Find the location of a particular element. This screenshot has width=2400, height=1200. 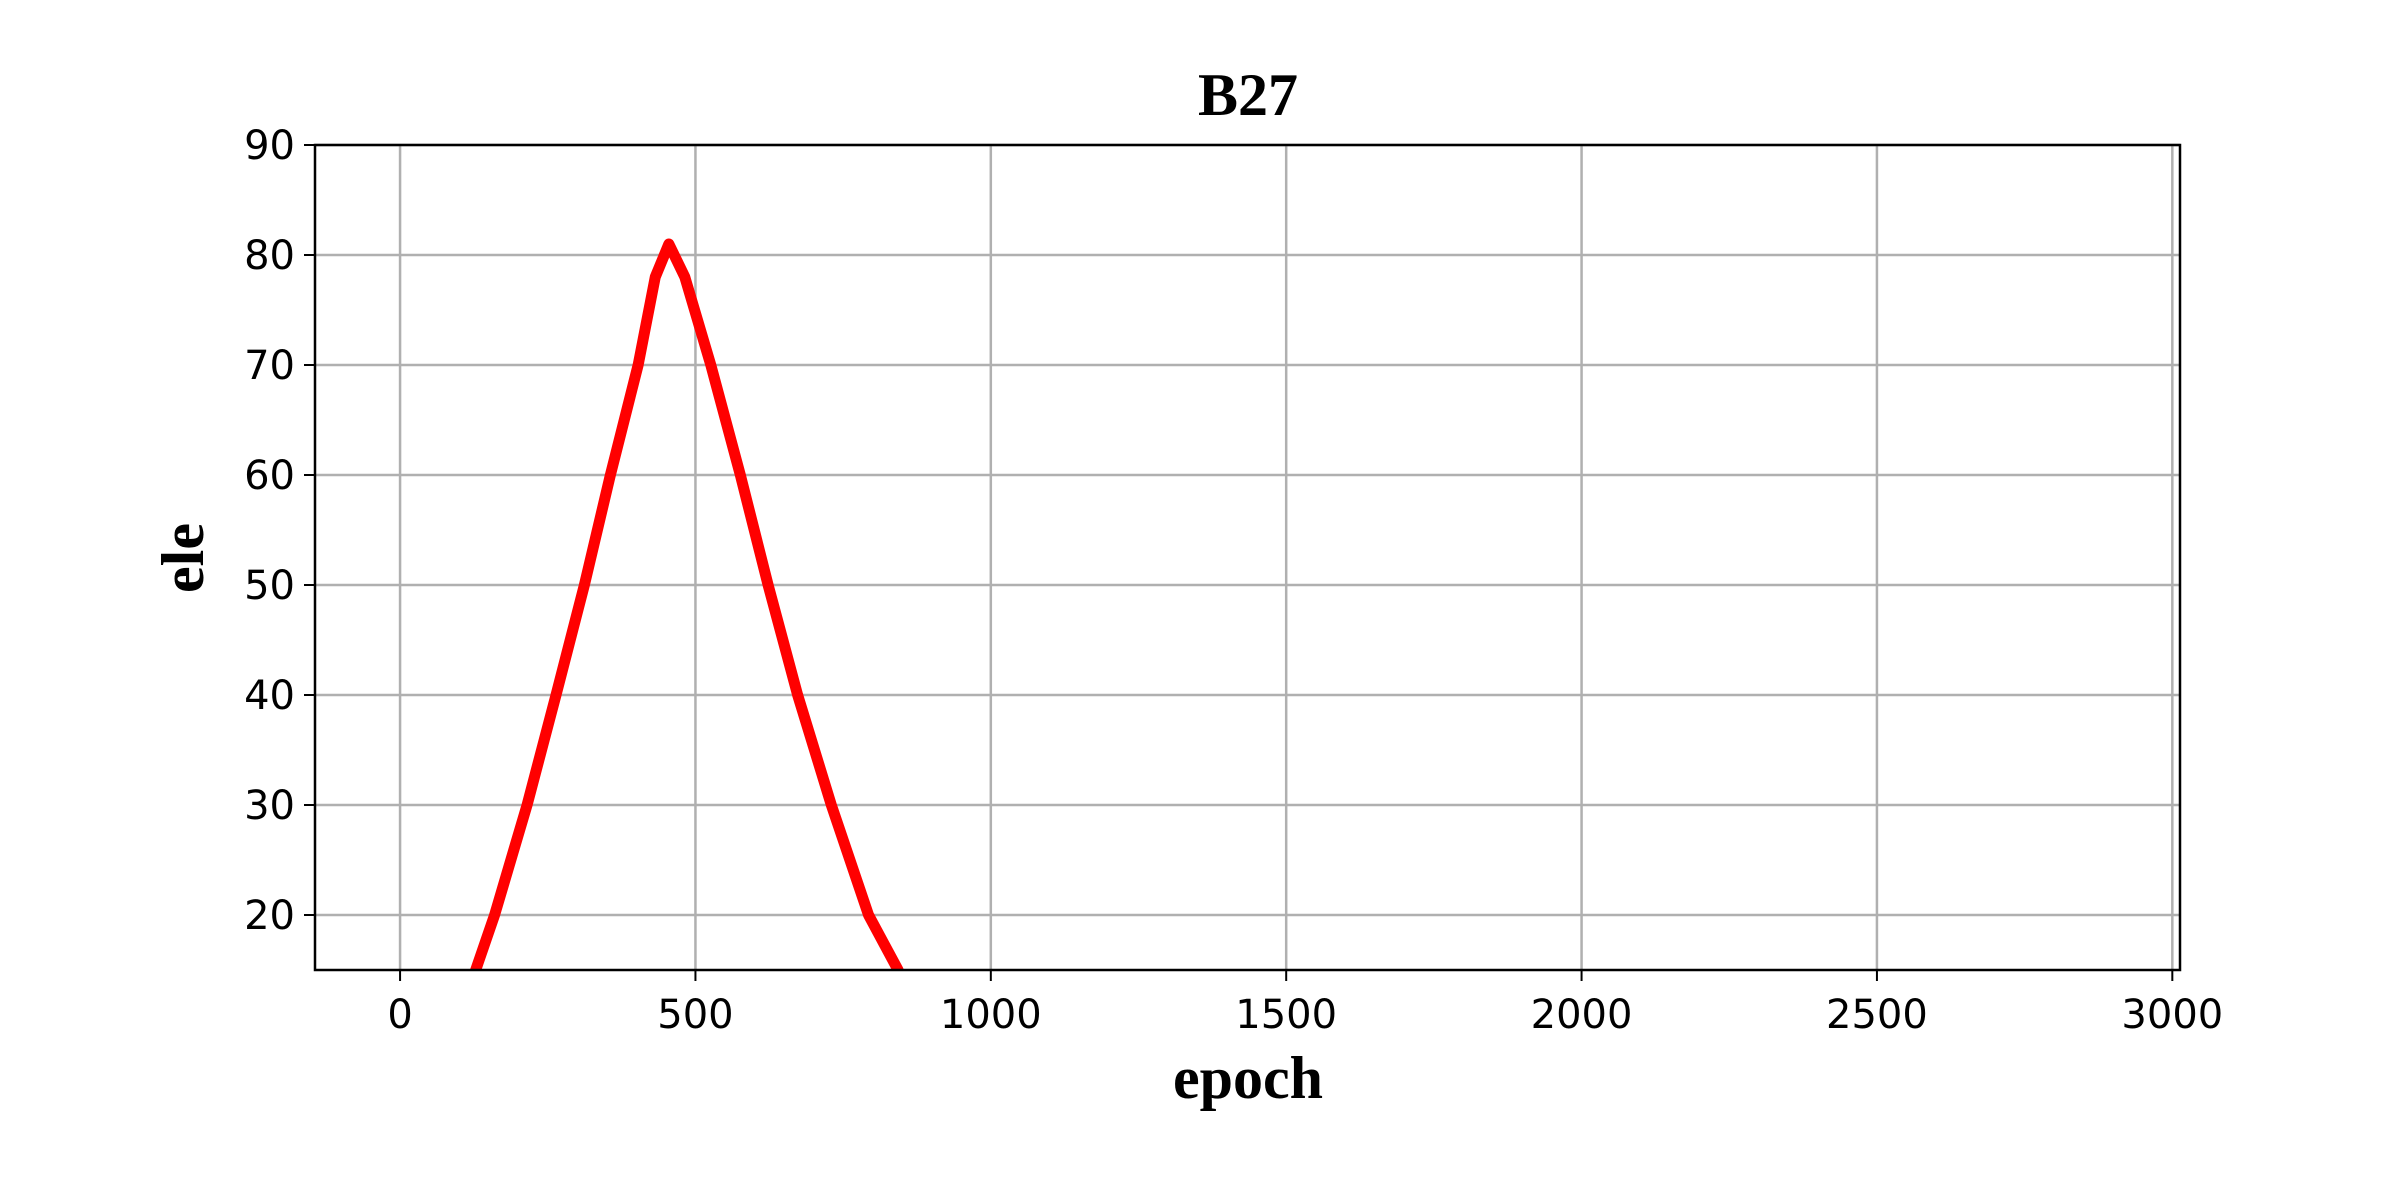

y-tick-label: 70 is located at coordinates (269, 366).